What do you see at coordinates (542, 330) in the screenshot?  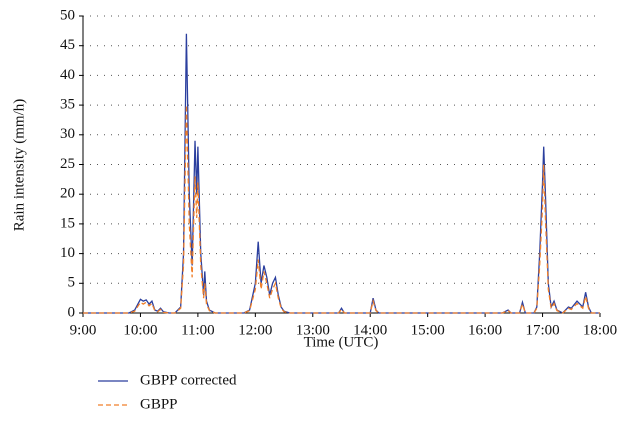 I see `x-tick-label: 17:00` at bounding box center [542, 330].